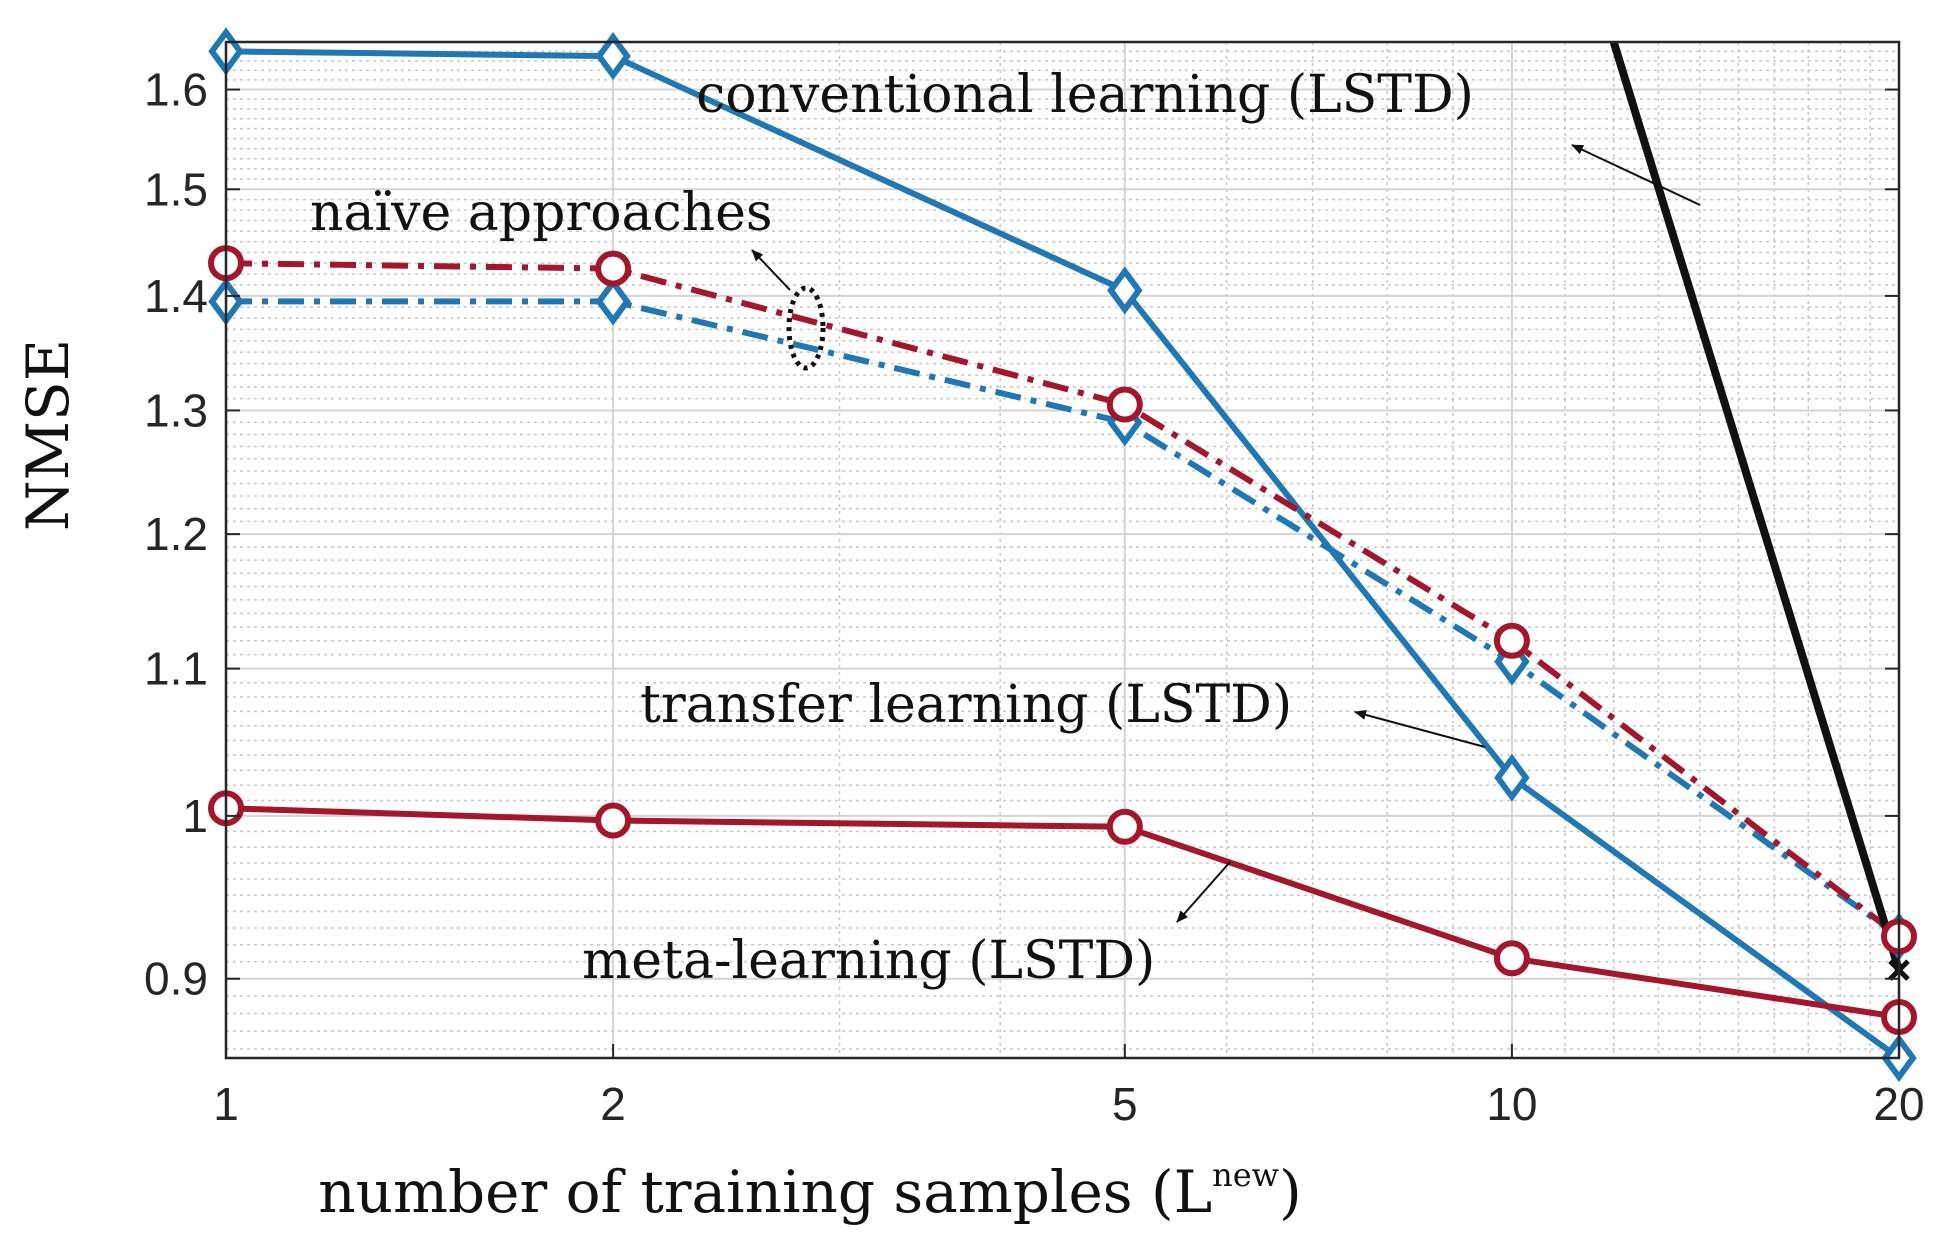 This screenshot has height=1241, width=1941. What do you see at coordinates (806, 328) in the screenshot?
I see `naive-group-ellipse` at bounding box center [806, 328].